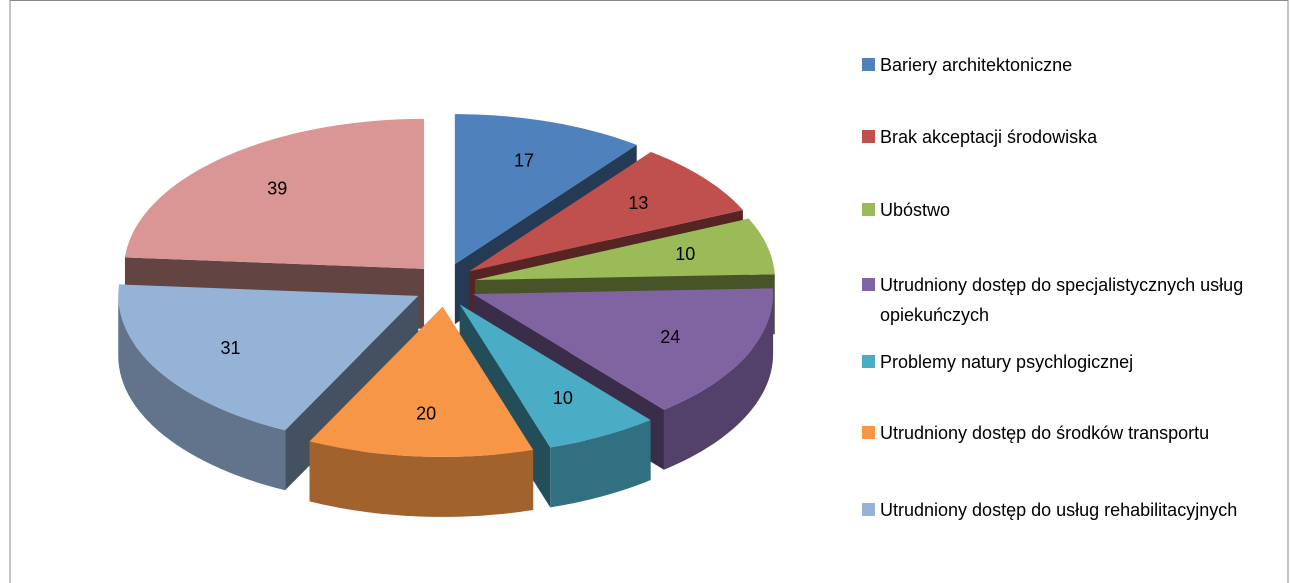 This screenshot has width=1290, height=583. What do you see at coordinates (670, 337) in the screenshot?
I see `data-label: 24` at bounding box center [670, 337].